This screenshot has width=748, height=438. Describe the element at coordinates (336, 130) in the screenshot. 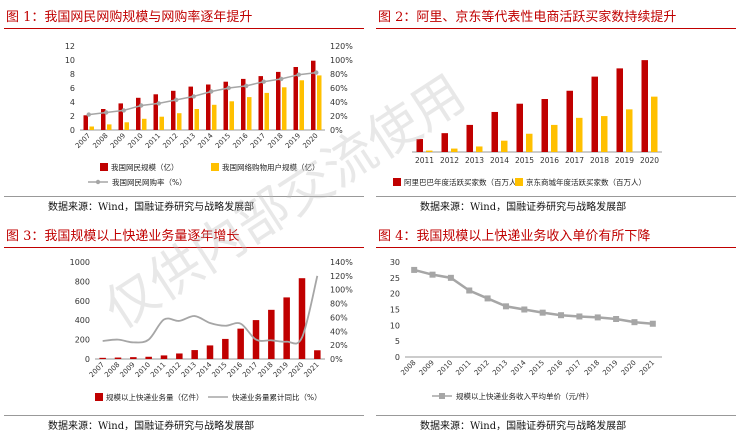

I see `y2-tick-label: 0%` at that location.